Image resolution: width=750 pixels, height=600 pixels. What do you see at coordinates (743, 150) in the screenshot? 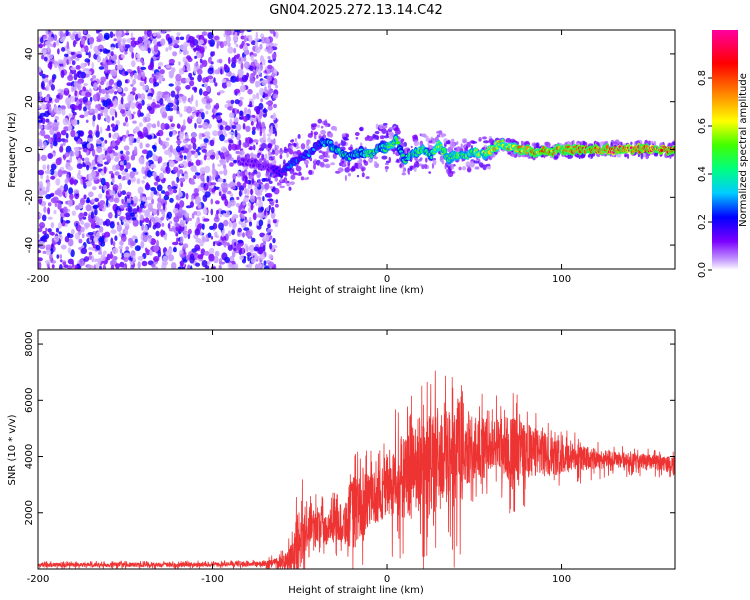
I see `colorbar-label: Normalized spectral amplitude` at bounding box center [743, 150].